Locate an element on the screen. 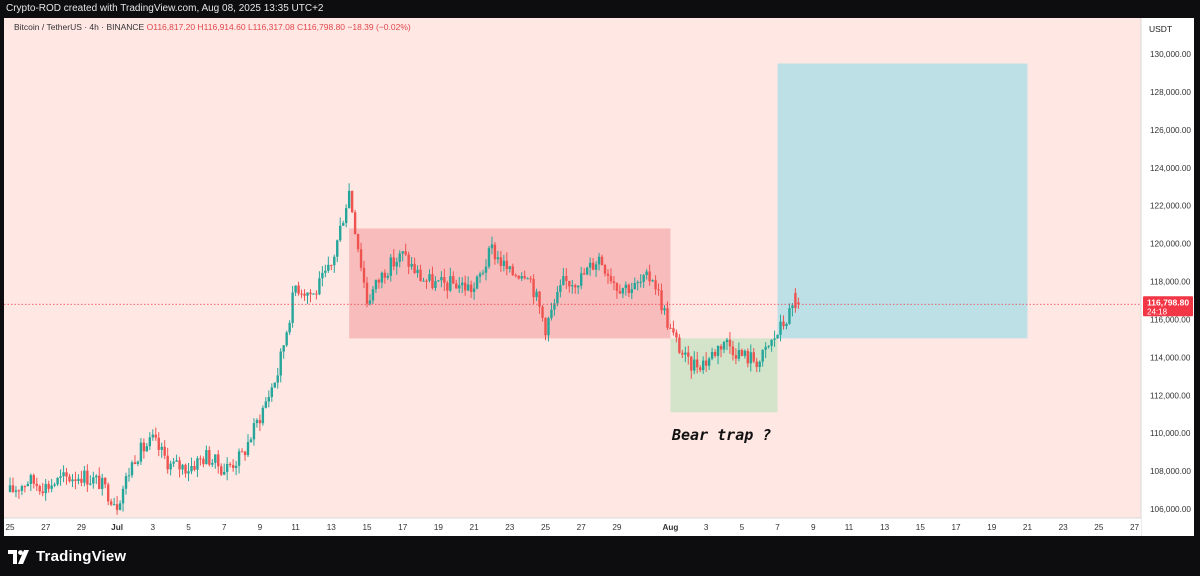 The width and height of the screenshot is (1200, 576). x-tick-label: 29 is located at coordinates (82, 527).